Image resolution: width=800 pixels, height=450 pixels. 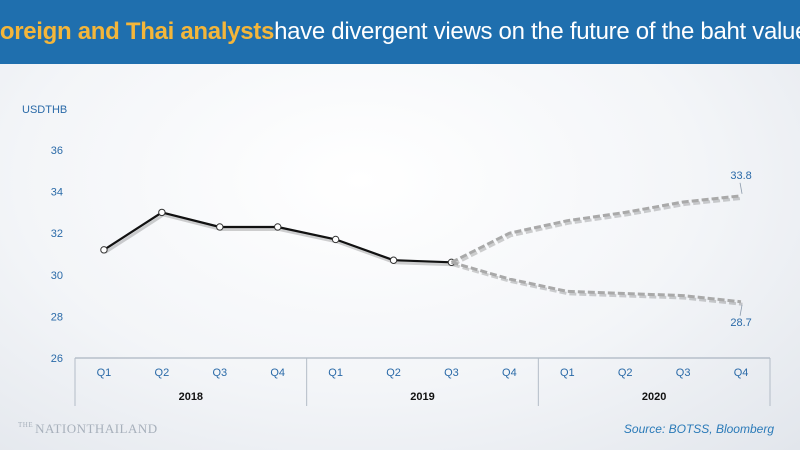 I want to click on nation-thailand-logo: THE NATIONTHAILAND, so click(x=88, y=429).